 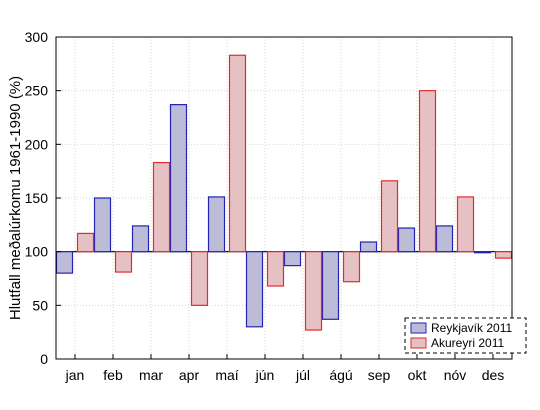 I want to click on bar-akureyri-2011-des, so click(x=503, y=255).